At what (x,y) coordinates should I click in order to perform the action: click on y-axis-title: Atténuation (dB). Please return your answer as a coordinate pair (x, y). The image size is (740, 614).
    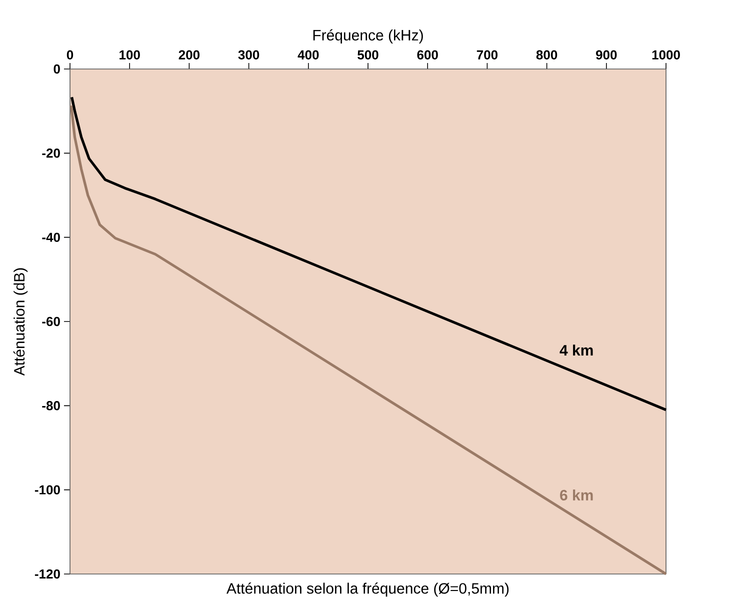
    Looking at the image, I should click on (20, 322).